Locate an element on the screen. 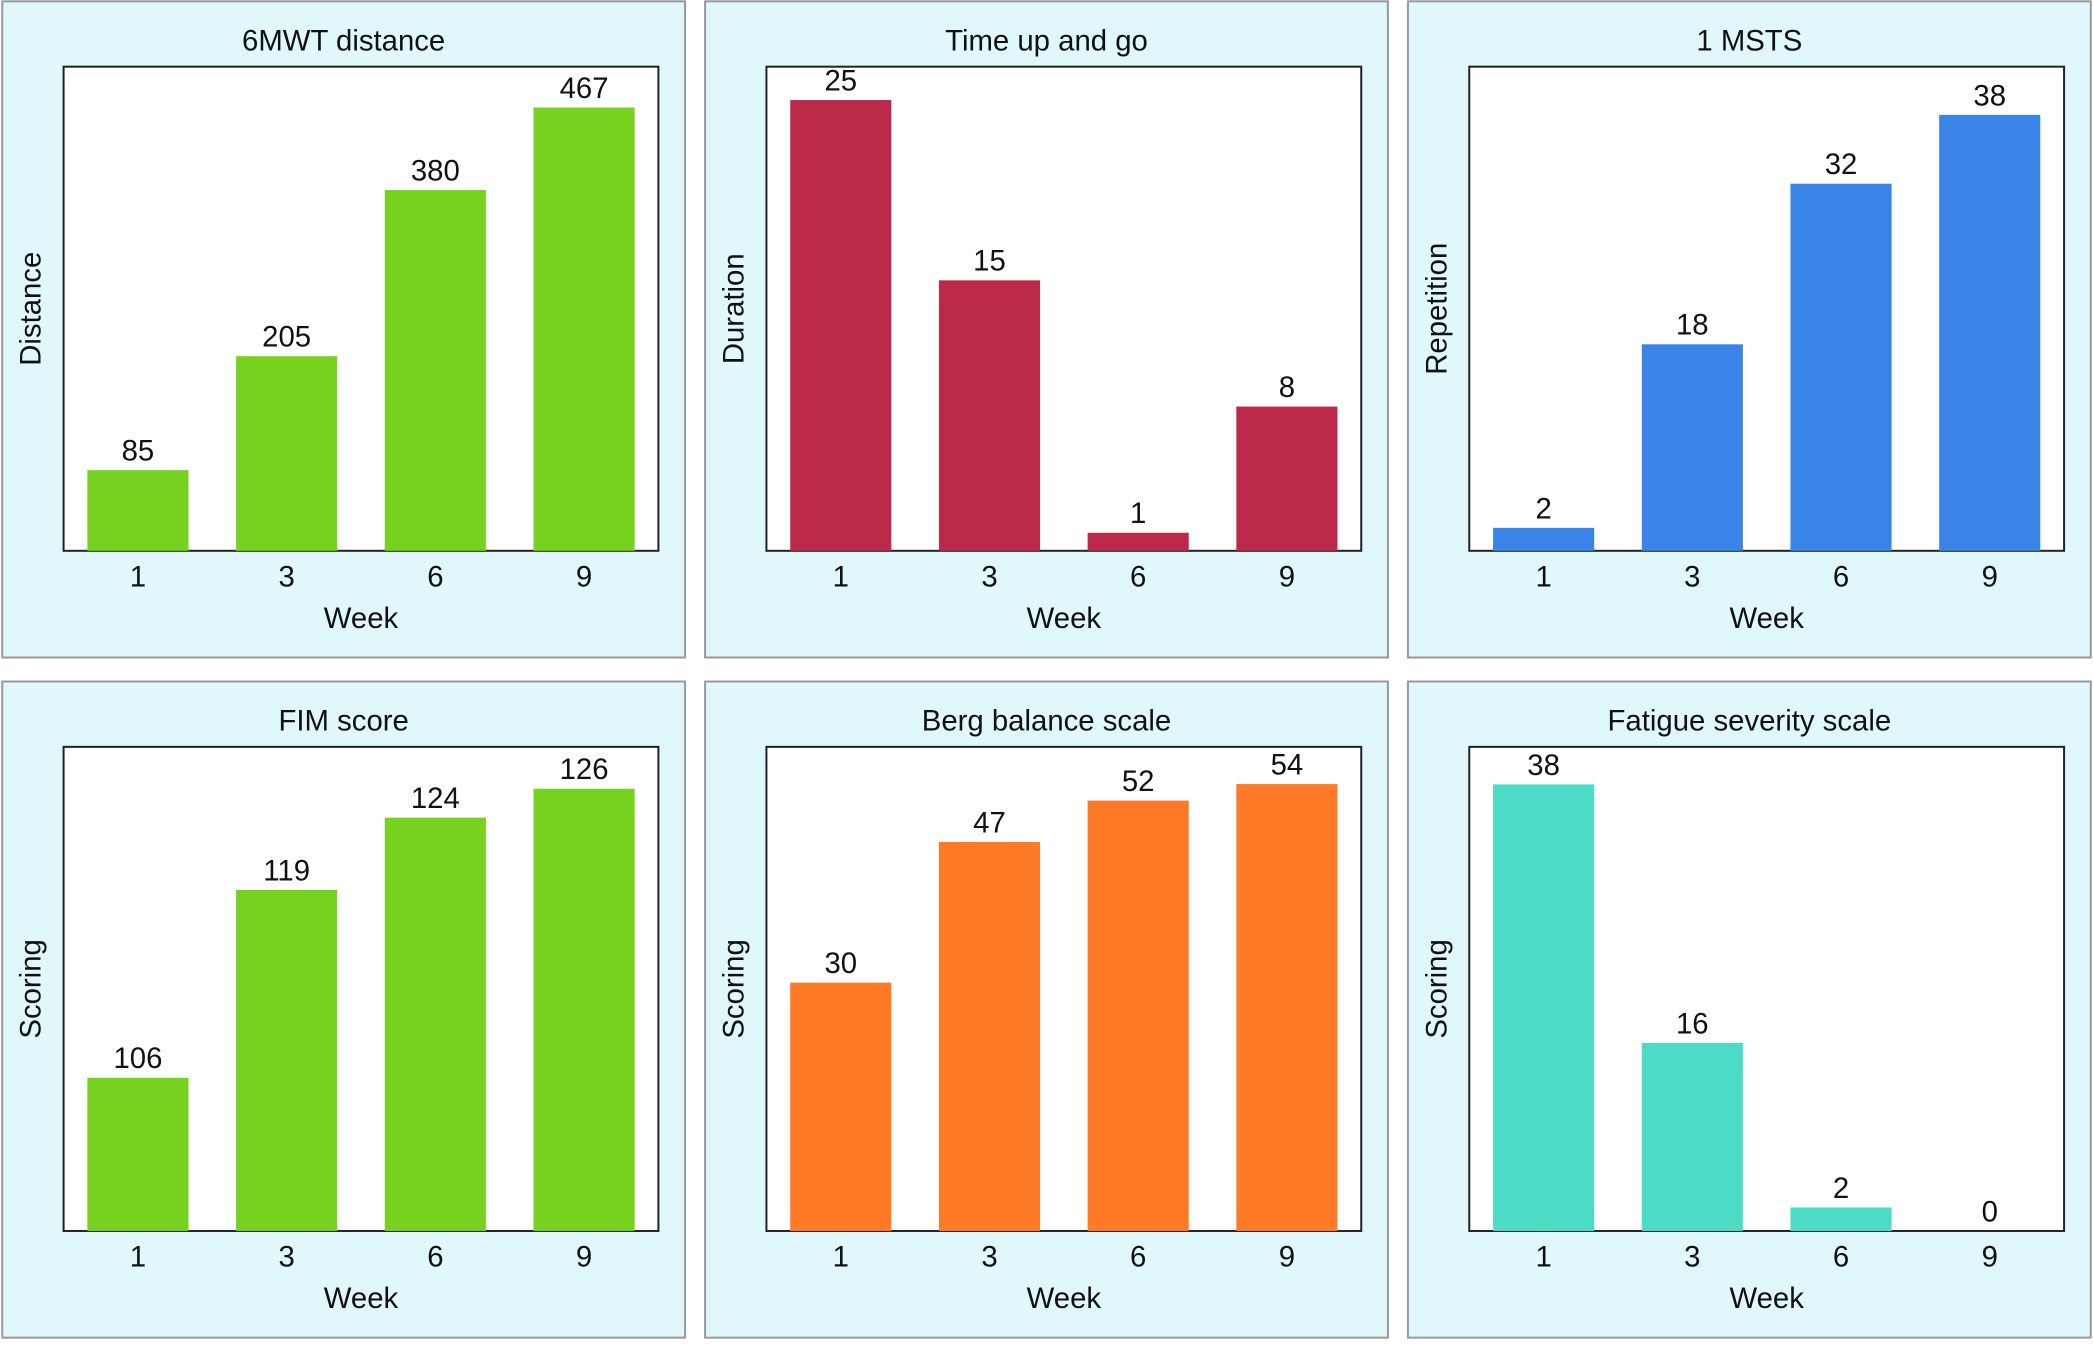 The image size is (2093, 1348). chart-title: Fatigue severity scale is located at coordinates (1750, 721).